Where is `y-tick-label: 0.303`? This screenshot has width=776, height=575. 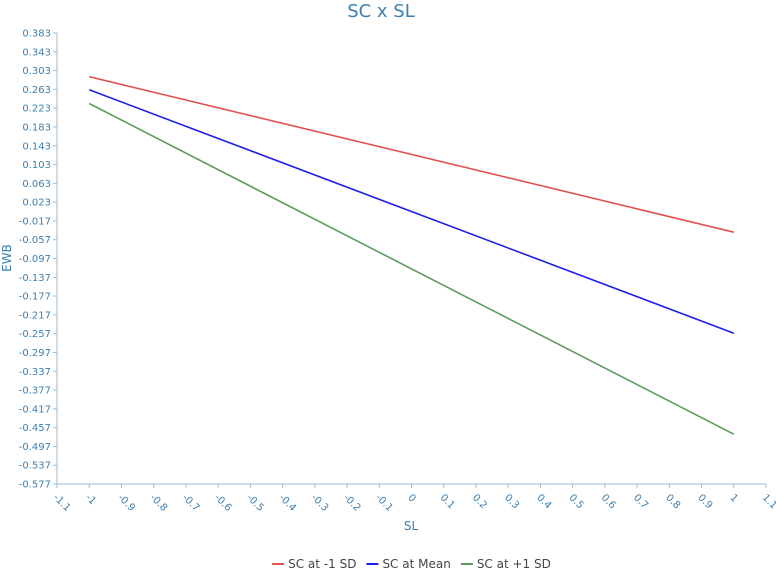 y-tick-label: 0.303 is located at coordinates (36, 71).